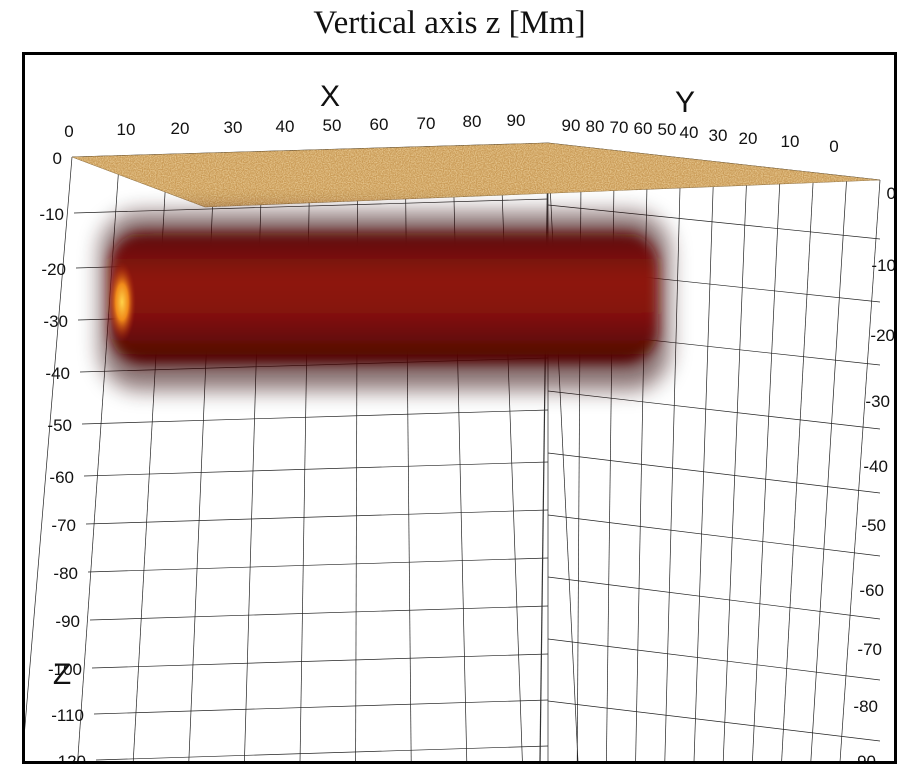 This screenshot has width=899, height=764. Describe the element at coordinates (379, 124) in the screenshot. I see `tick-label-x: 60` at that location.